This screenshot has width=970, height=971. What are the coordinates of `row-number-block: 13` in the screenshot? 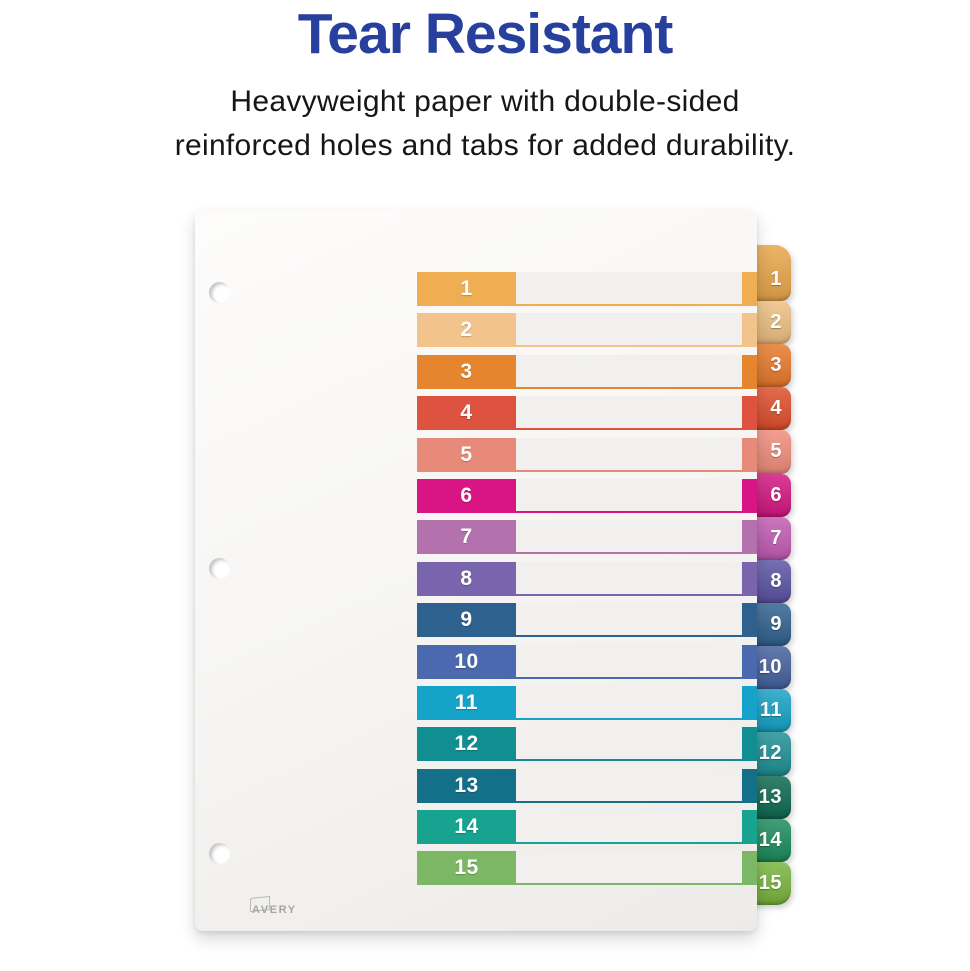 It's located at (466, 785).